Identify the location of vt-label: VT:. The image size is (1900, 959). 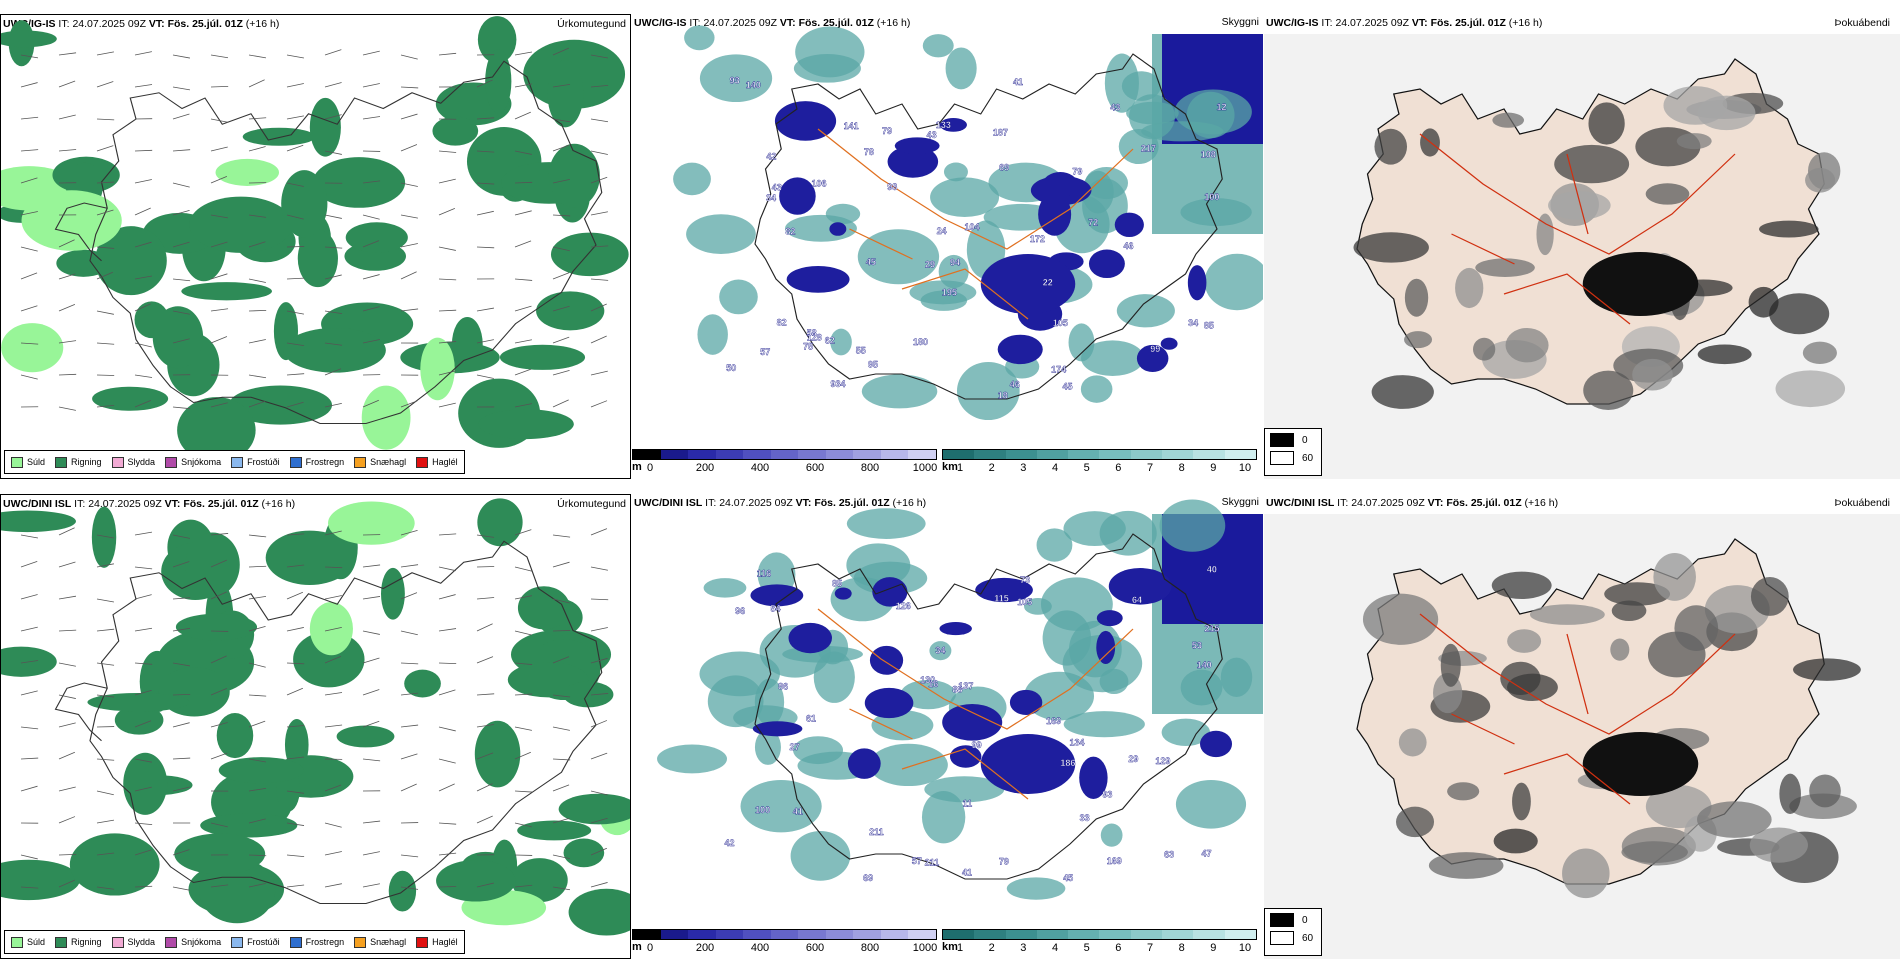
(1435, 503).